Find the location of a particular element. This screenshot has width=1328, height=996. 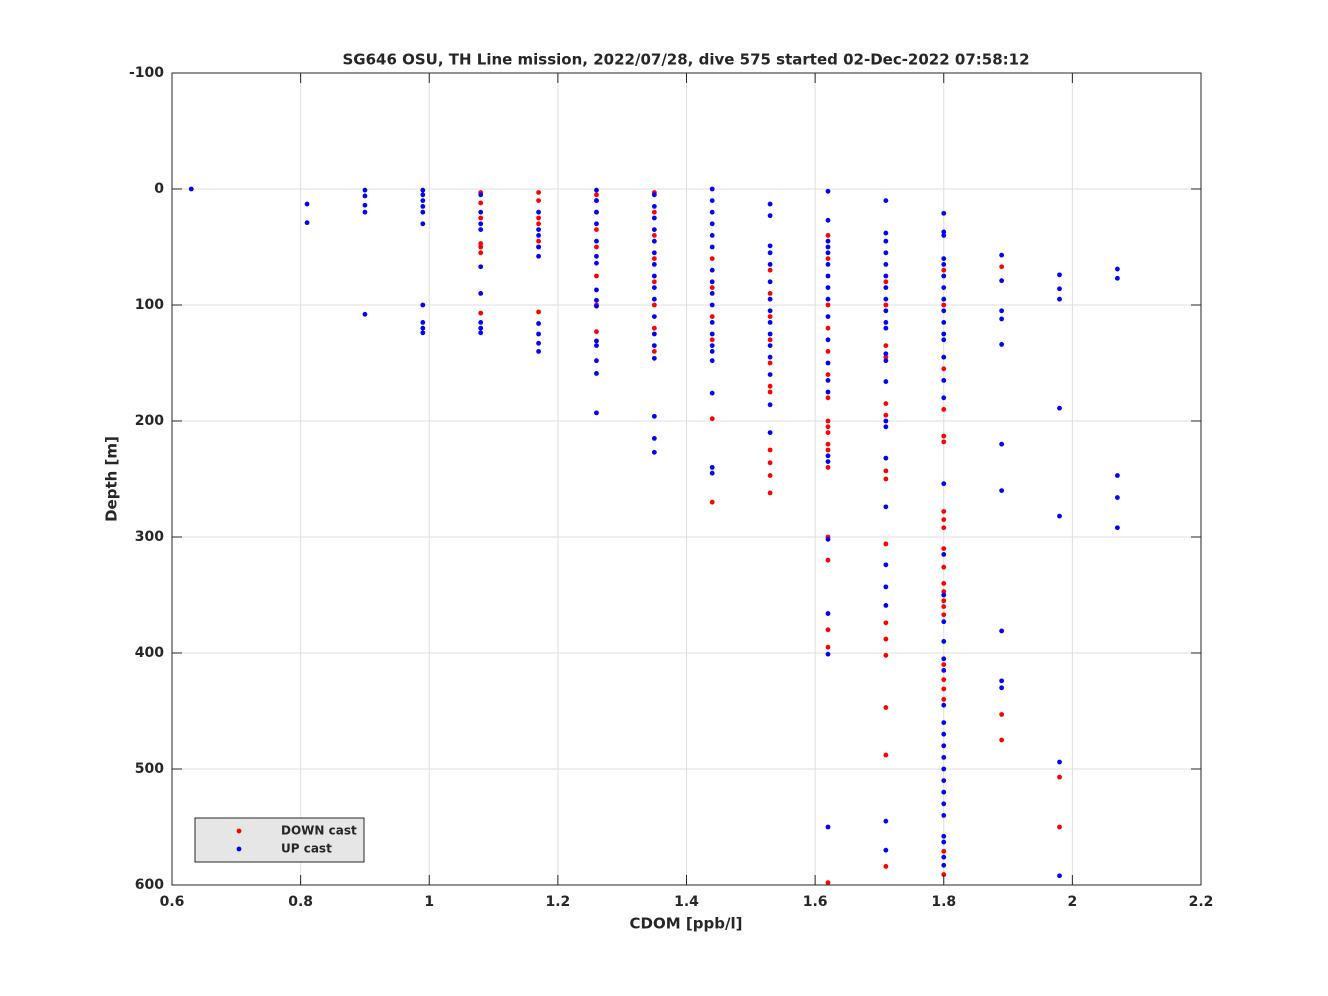

x-tick-label: 1.2 is located at coordinates (557, 902).